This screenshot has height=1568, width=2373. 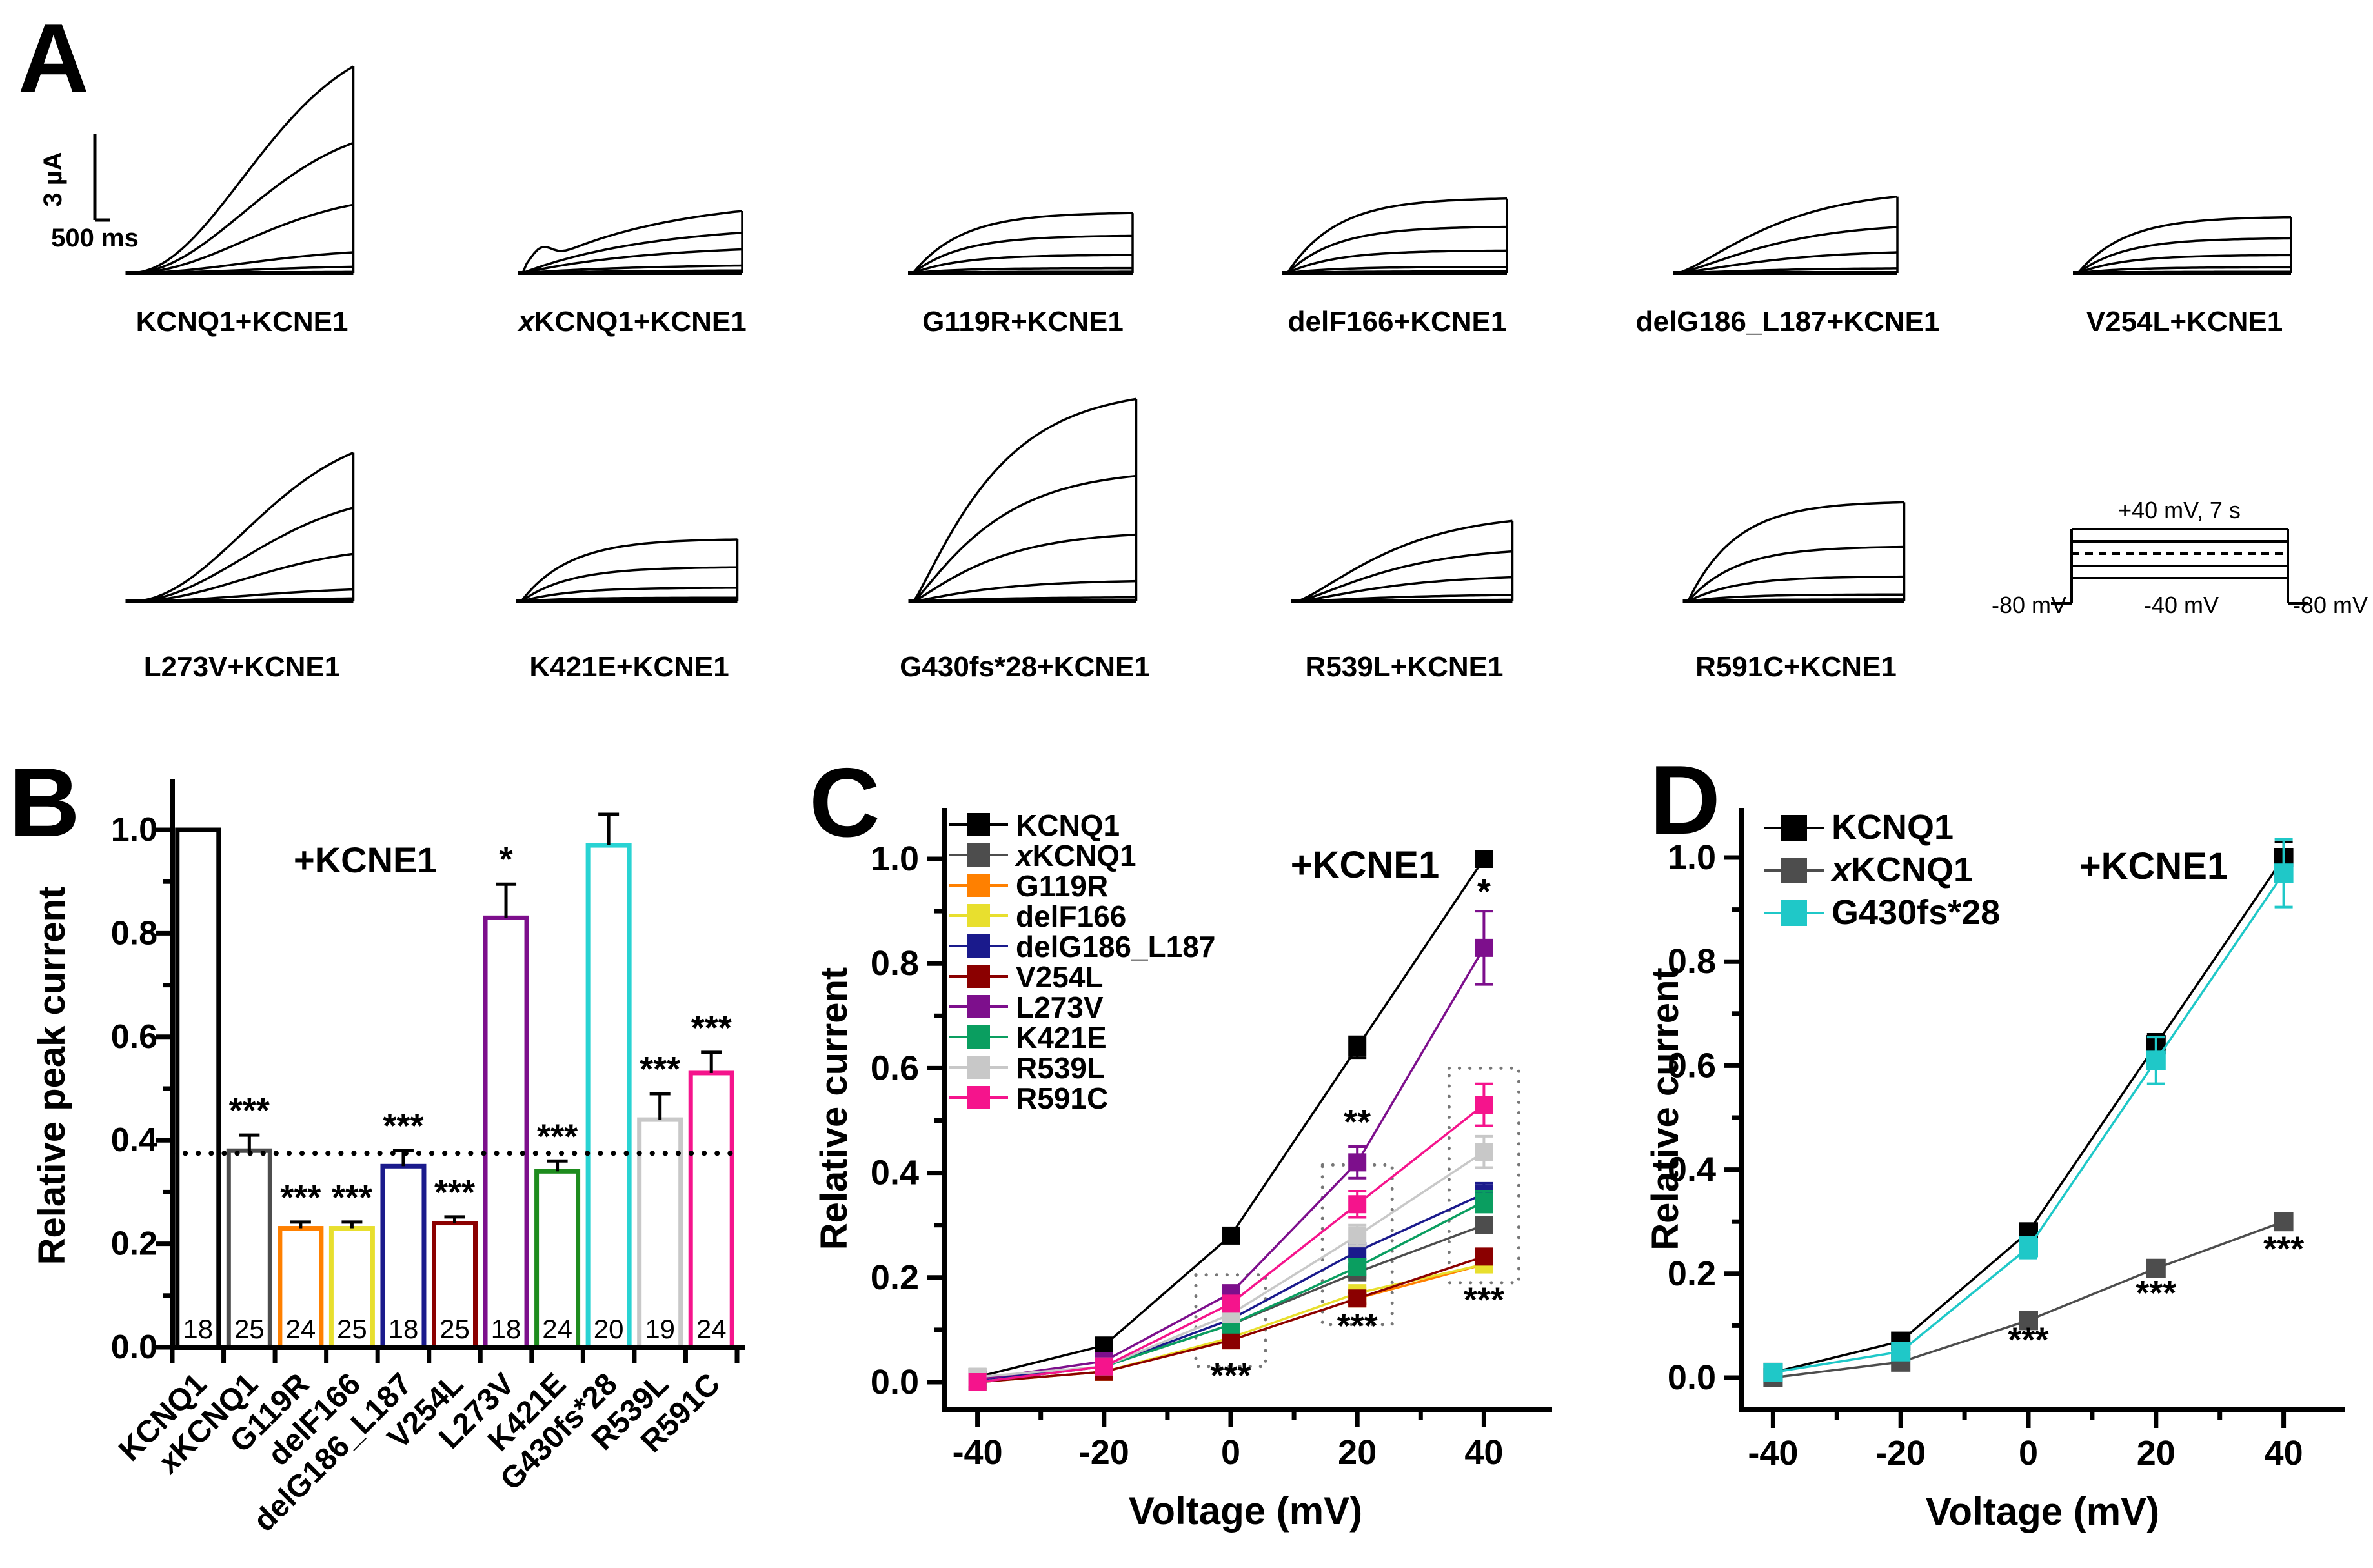 What do you see at coordinates (557, 1329) in the screenshot?
I see `b-n-k421e: 24` at bounding box center [557, 1329].